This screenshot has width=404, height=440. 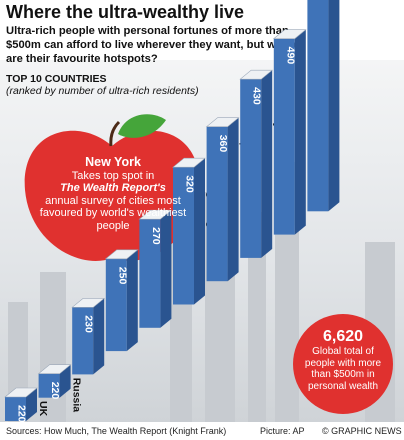 What do you see at coordinates (142, 126) in the screenshot?
I see `leaf-icon` at bounding box center [142, 126].